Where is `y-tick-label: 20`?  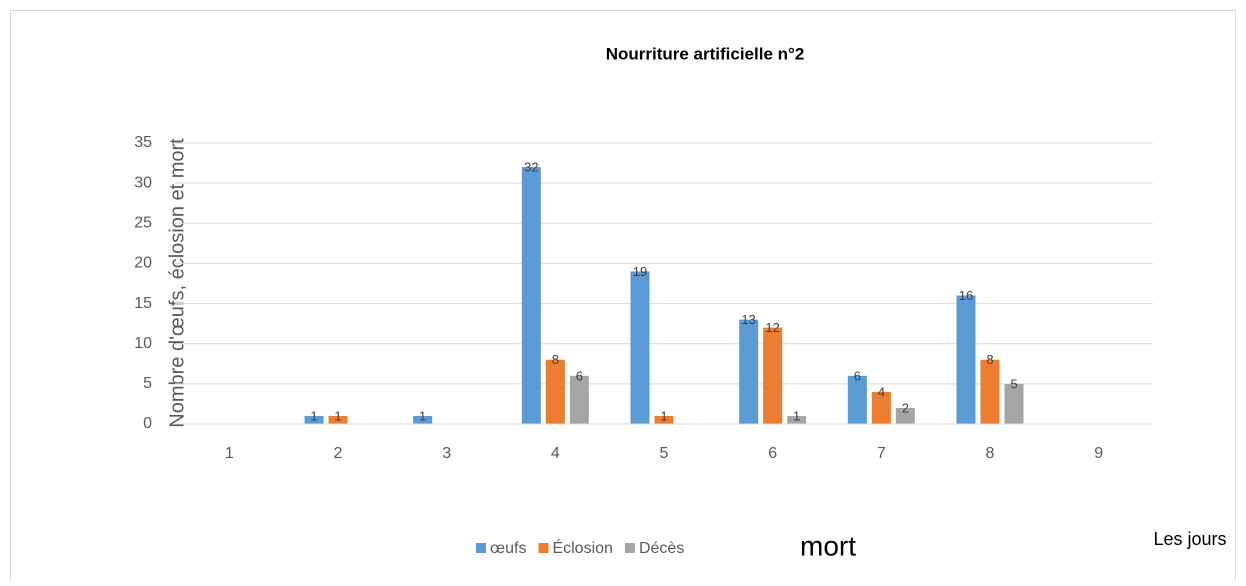 y-tick-label: 20 is located at coordinates (143, 263).